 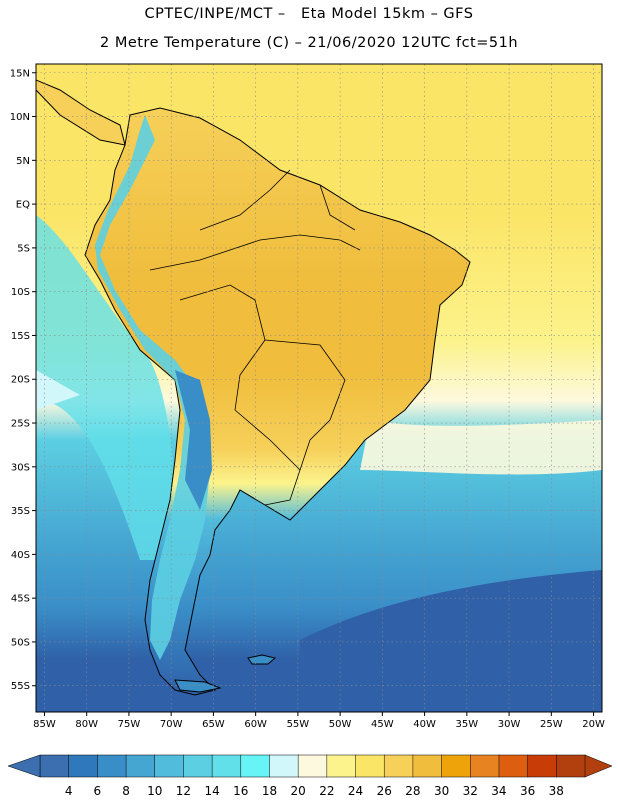 I want to click on colorbar-label: 26, so click(x=384, y=791).